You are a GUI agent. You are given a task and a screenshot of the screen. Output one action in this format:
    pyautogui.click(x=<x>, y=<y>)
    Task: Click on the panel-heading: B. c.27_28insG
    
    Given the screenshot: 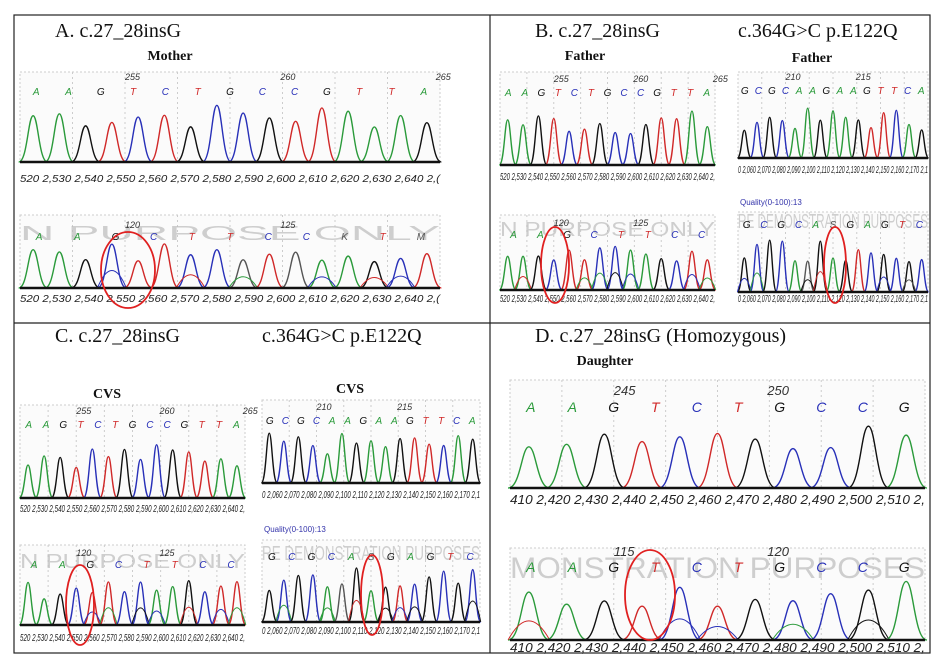 What is the action you would take?
    pyautogui.click(x=597, y=31)
    